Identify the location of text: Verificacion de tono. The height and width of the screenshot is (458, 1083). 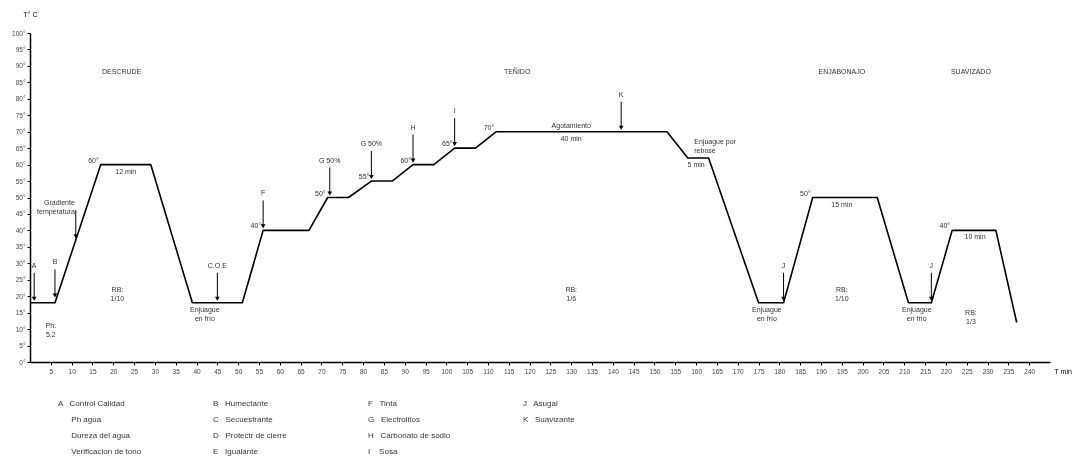
(106, 452).